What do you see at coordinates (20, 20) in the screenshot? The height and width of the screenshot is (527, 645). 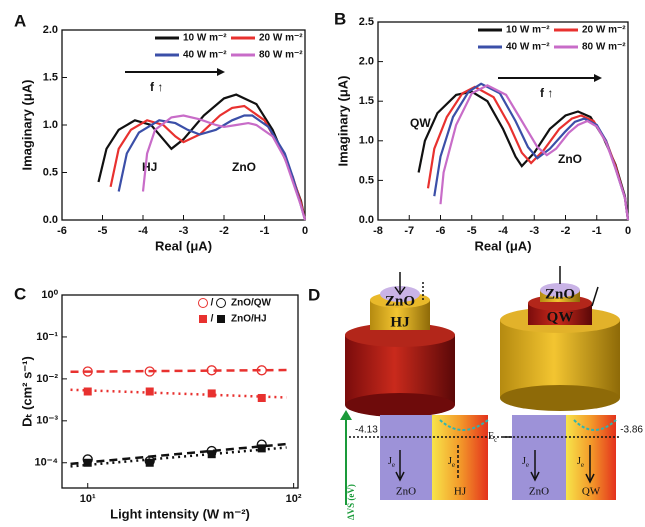 I see `panel-label: A` at bounding box center [20, 20].